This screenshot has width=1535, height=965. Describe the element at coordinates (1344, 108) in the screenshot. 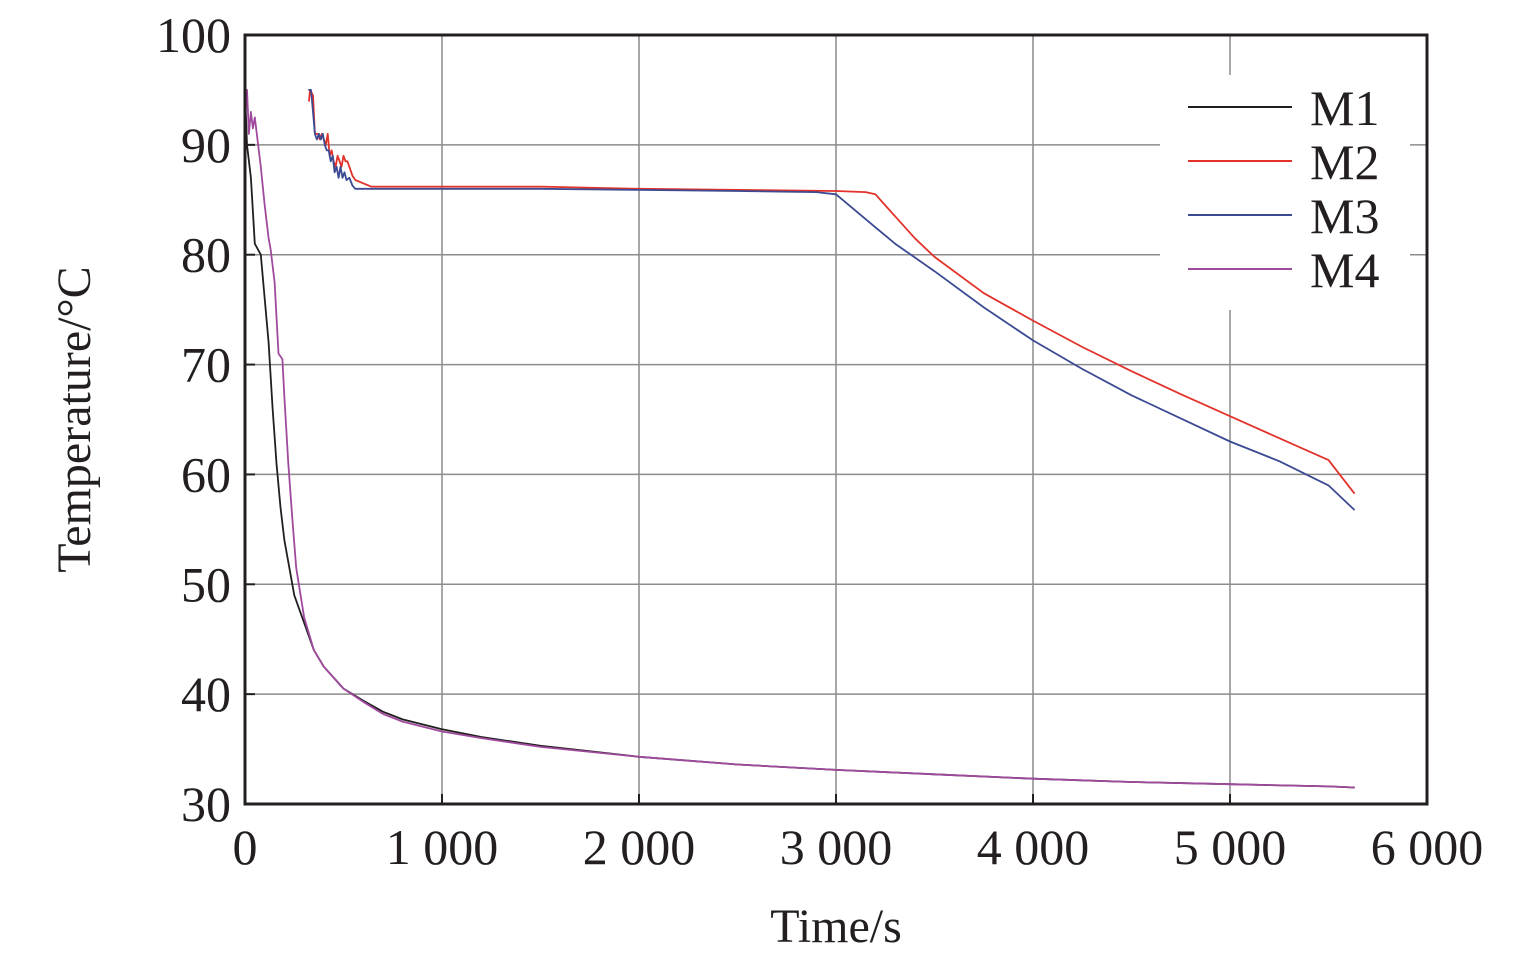

I see `legend-label-m1: M1` at that location.